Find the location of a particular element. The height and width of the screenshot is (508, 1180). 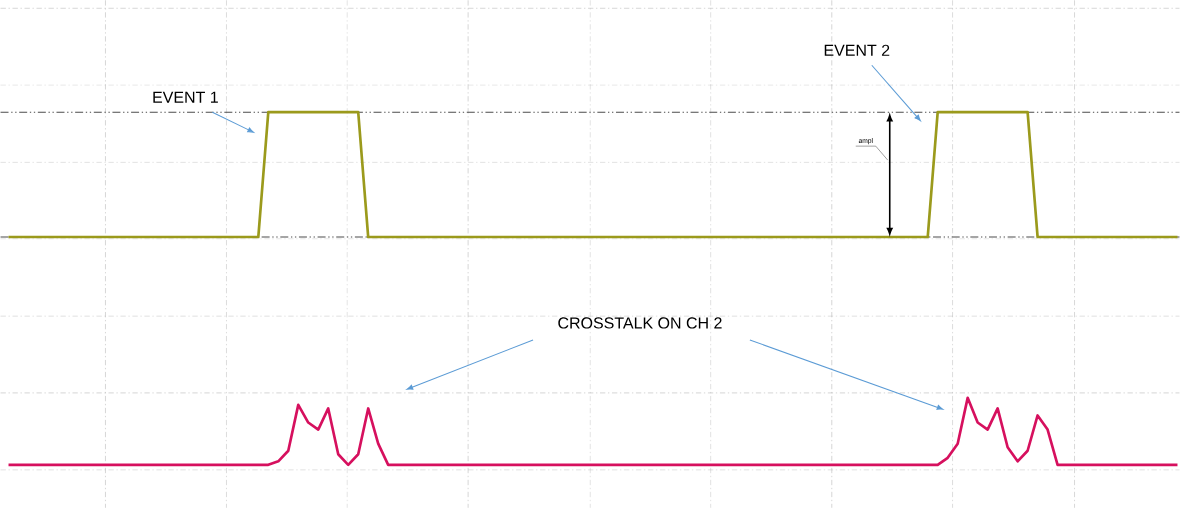

annotation: CROSSTALK ON CH 2 is located at coordinates (640, 323).